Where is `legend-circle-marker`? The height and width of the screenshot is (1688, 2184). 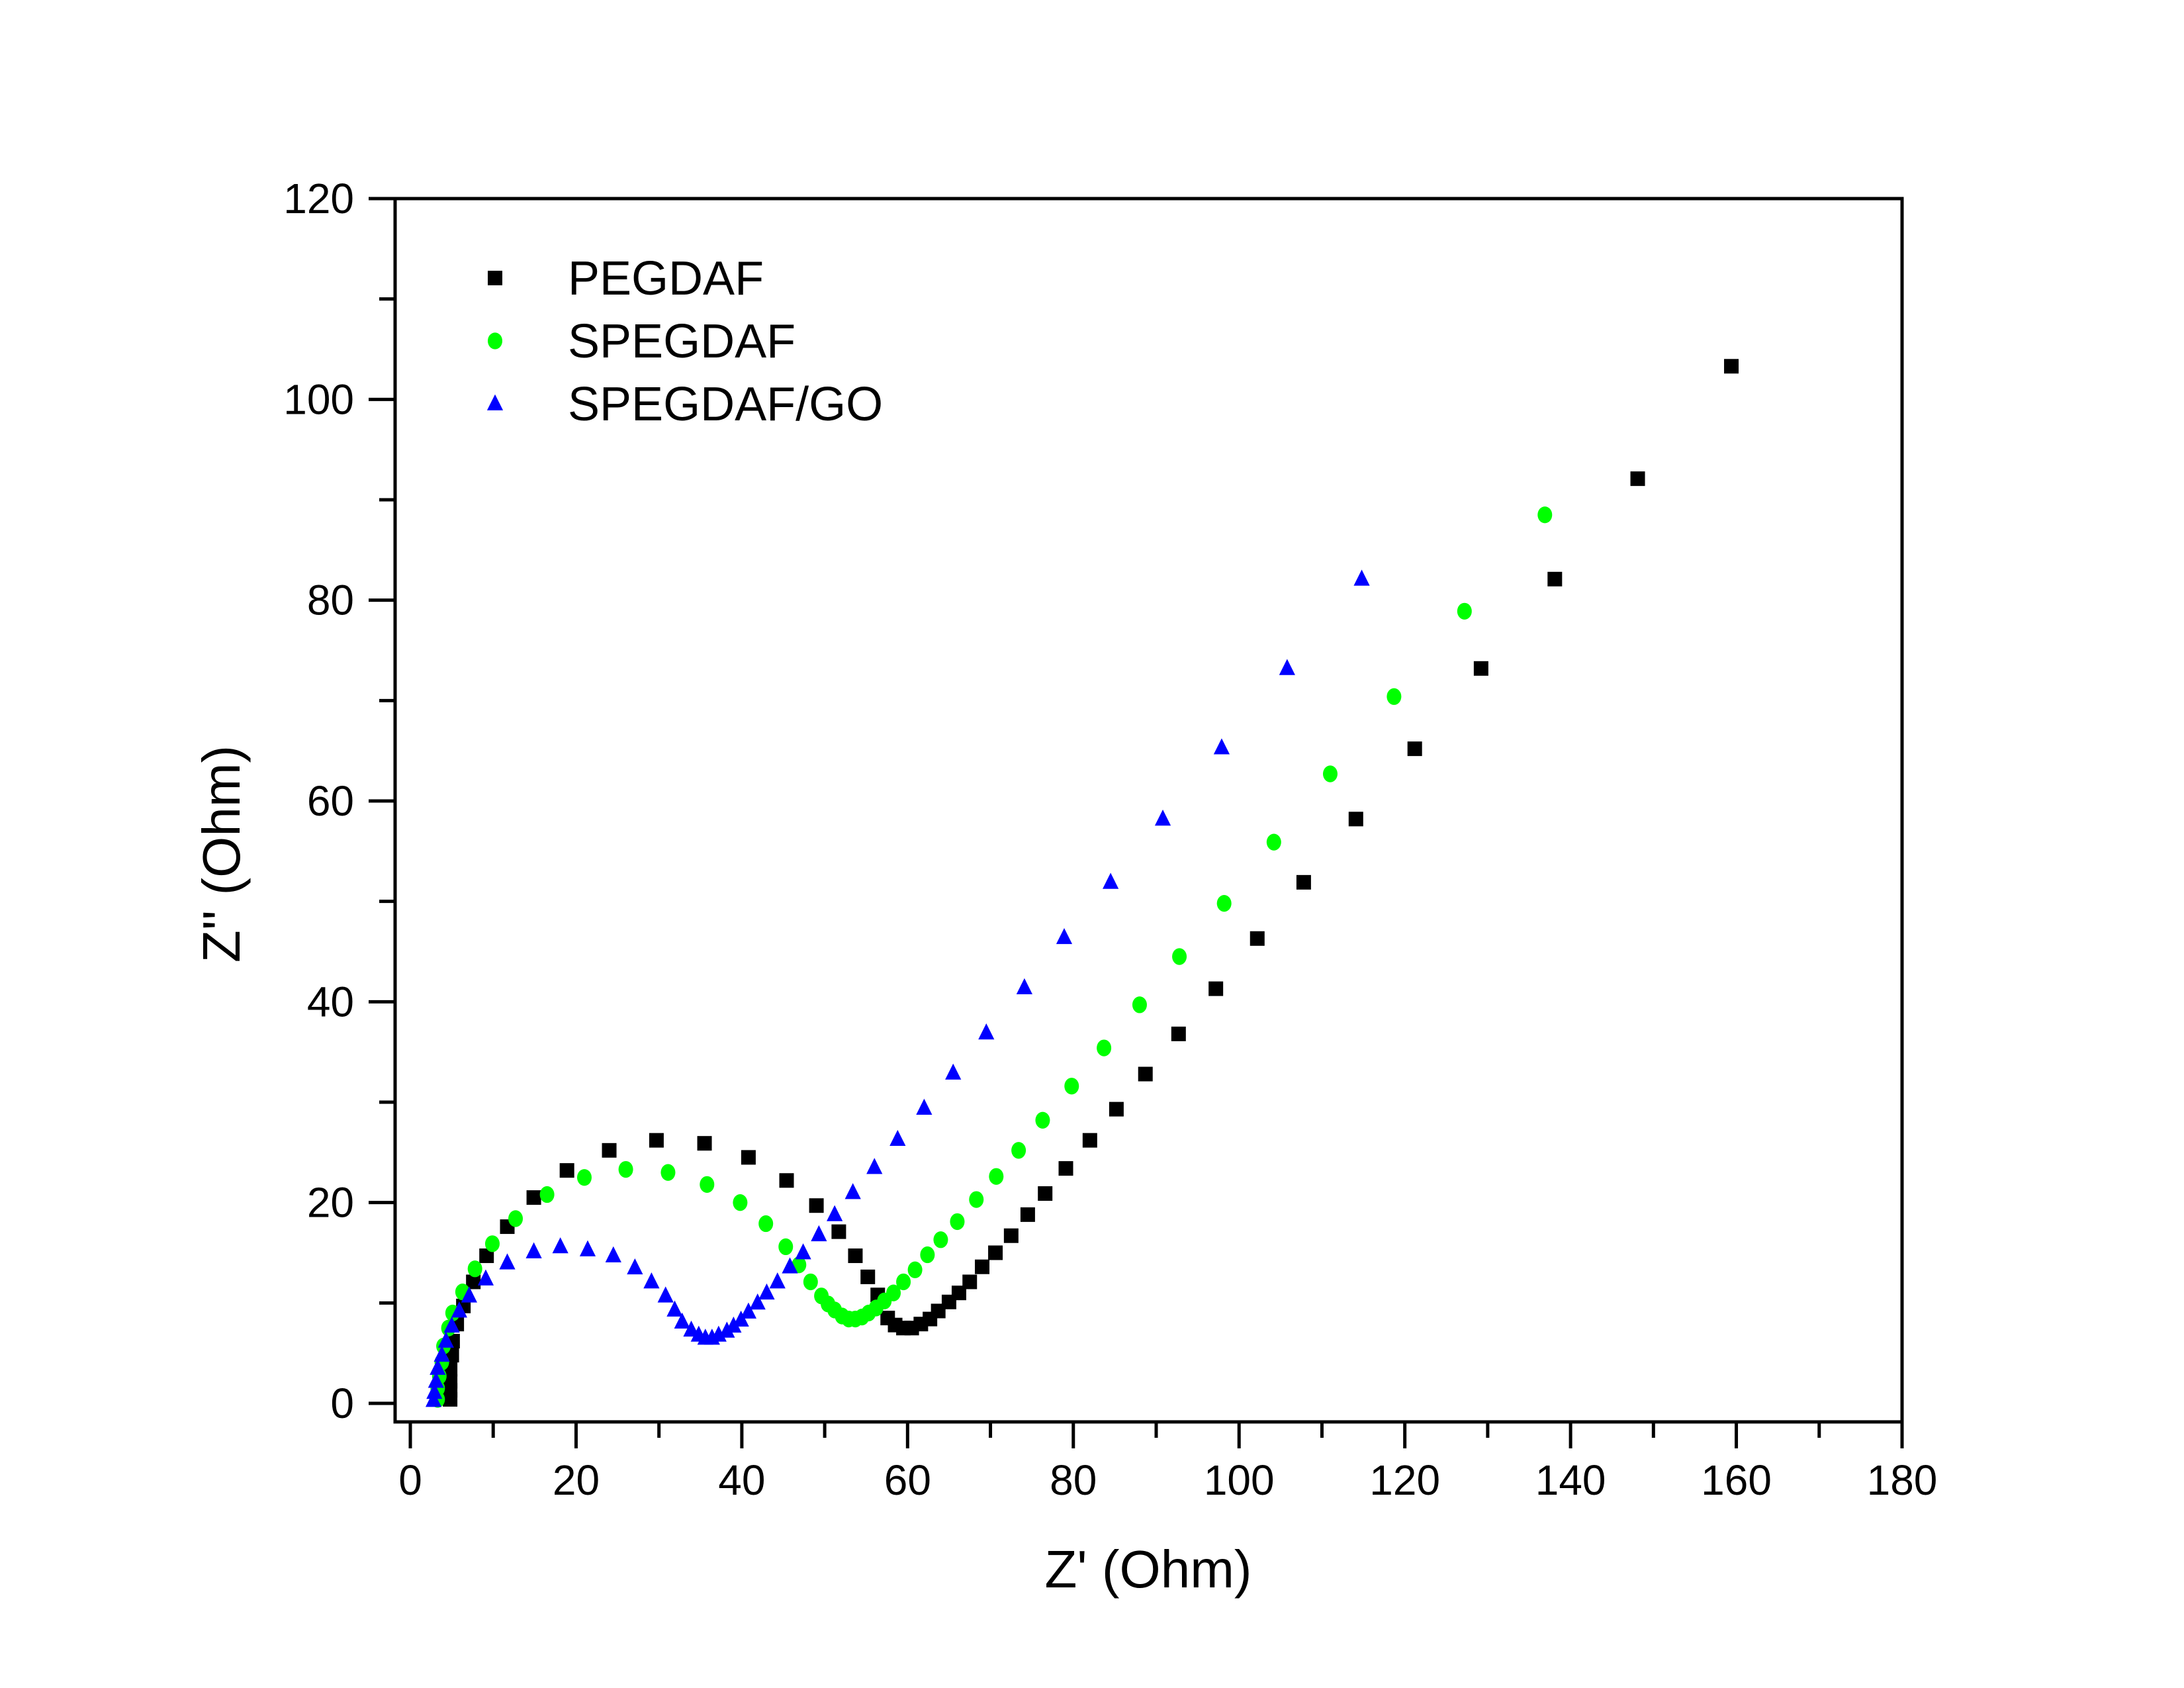
legend-circle-marker is located at coordinates (495, 341).